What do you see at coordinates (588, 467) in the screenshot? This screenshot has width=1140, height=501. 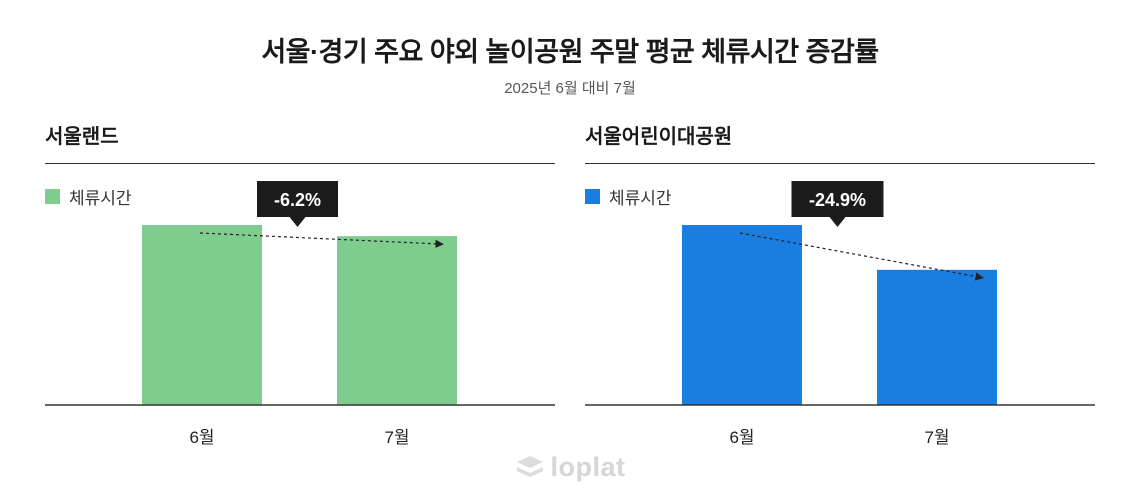 I see `watermark-text: loplat` at bounding box center [588, 467].